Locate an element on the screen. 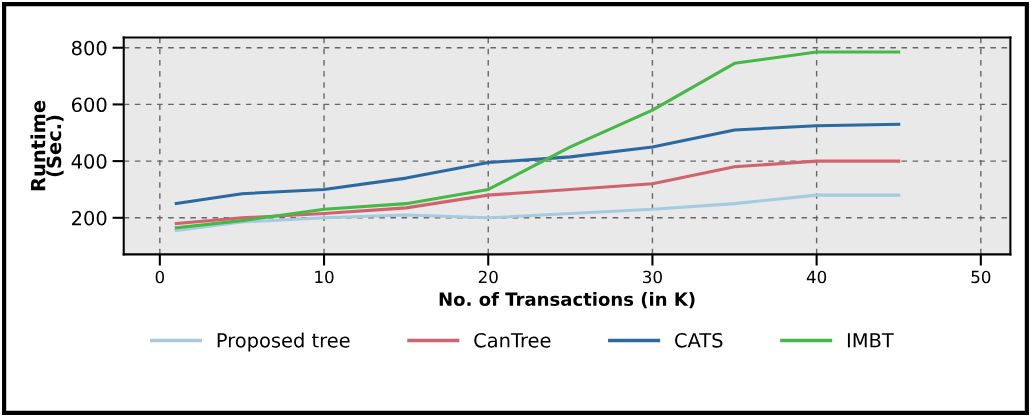 This screenshot has width=1031, height=417. y-axis-title: Runtime (Sec.) is located at coordinates (47, 145).